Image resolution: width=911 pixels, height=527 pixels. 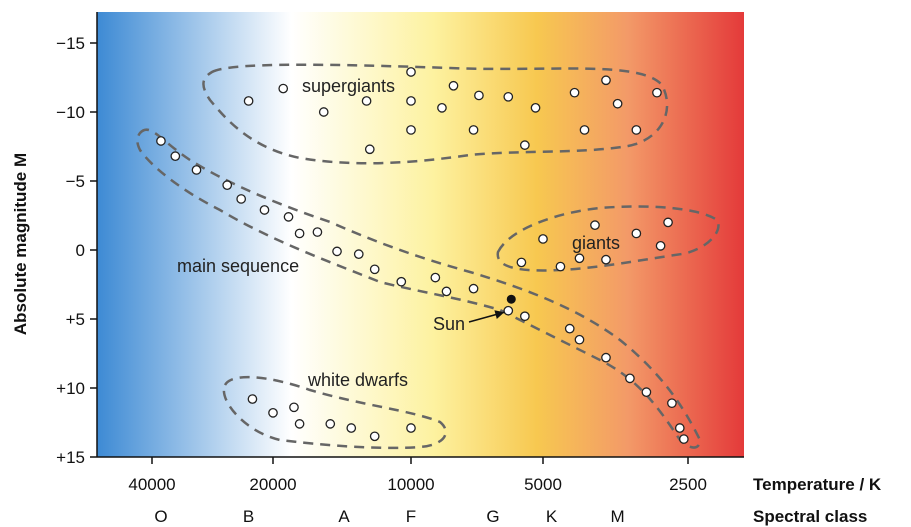 What do you see at coordinates (618, 516) in the screenshot?
I see `spectral-class-M: M` at bounding box center [618, 516].